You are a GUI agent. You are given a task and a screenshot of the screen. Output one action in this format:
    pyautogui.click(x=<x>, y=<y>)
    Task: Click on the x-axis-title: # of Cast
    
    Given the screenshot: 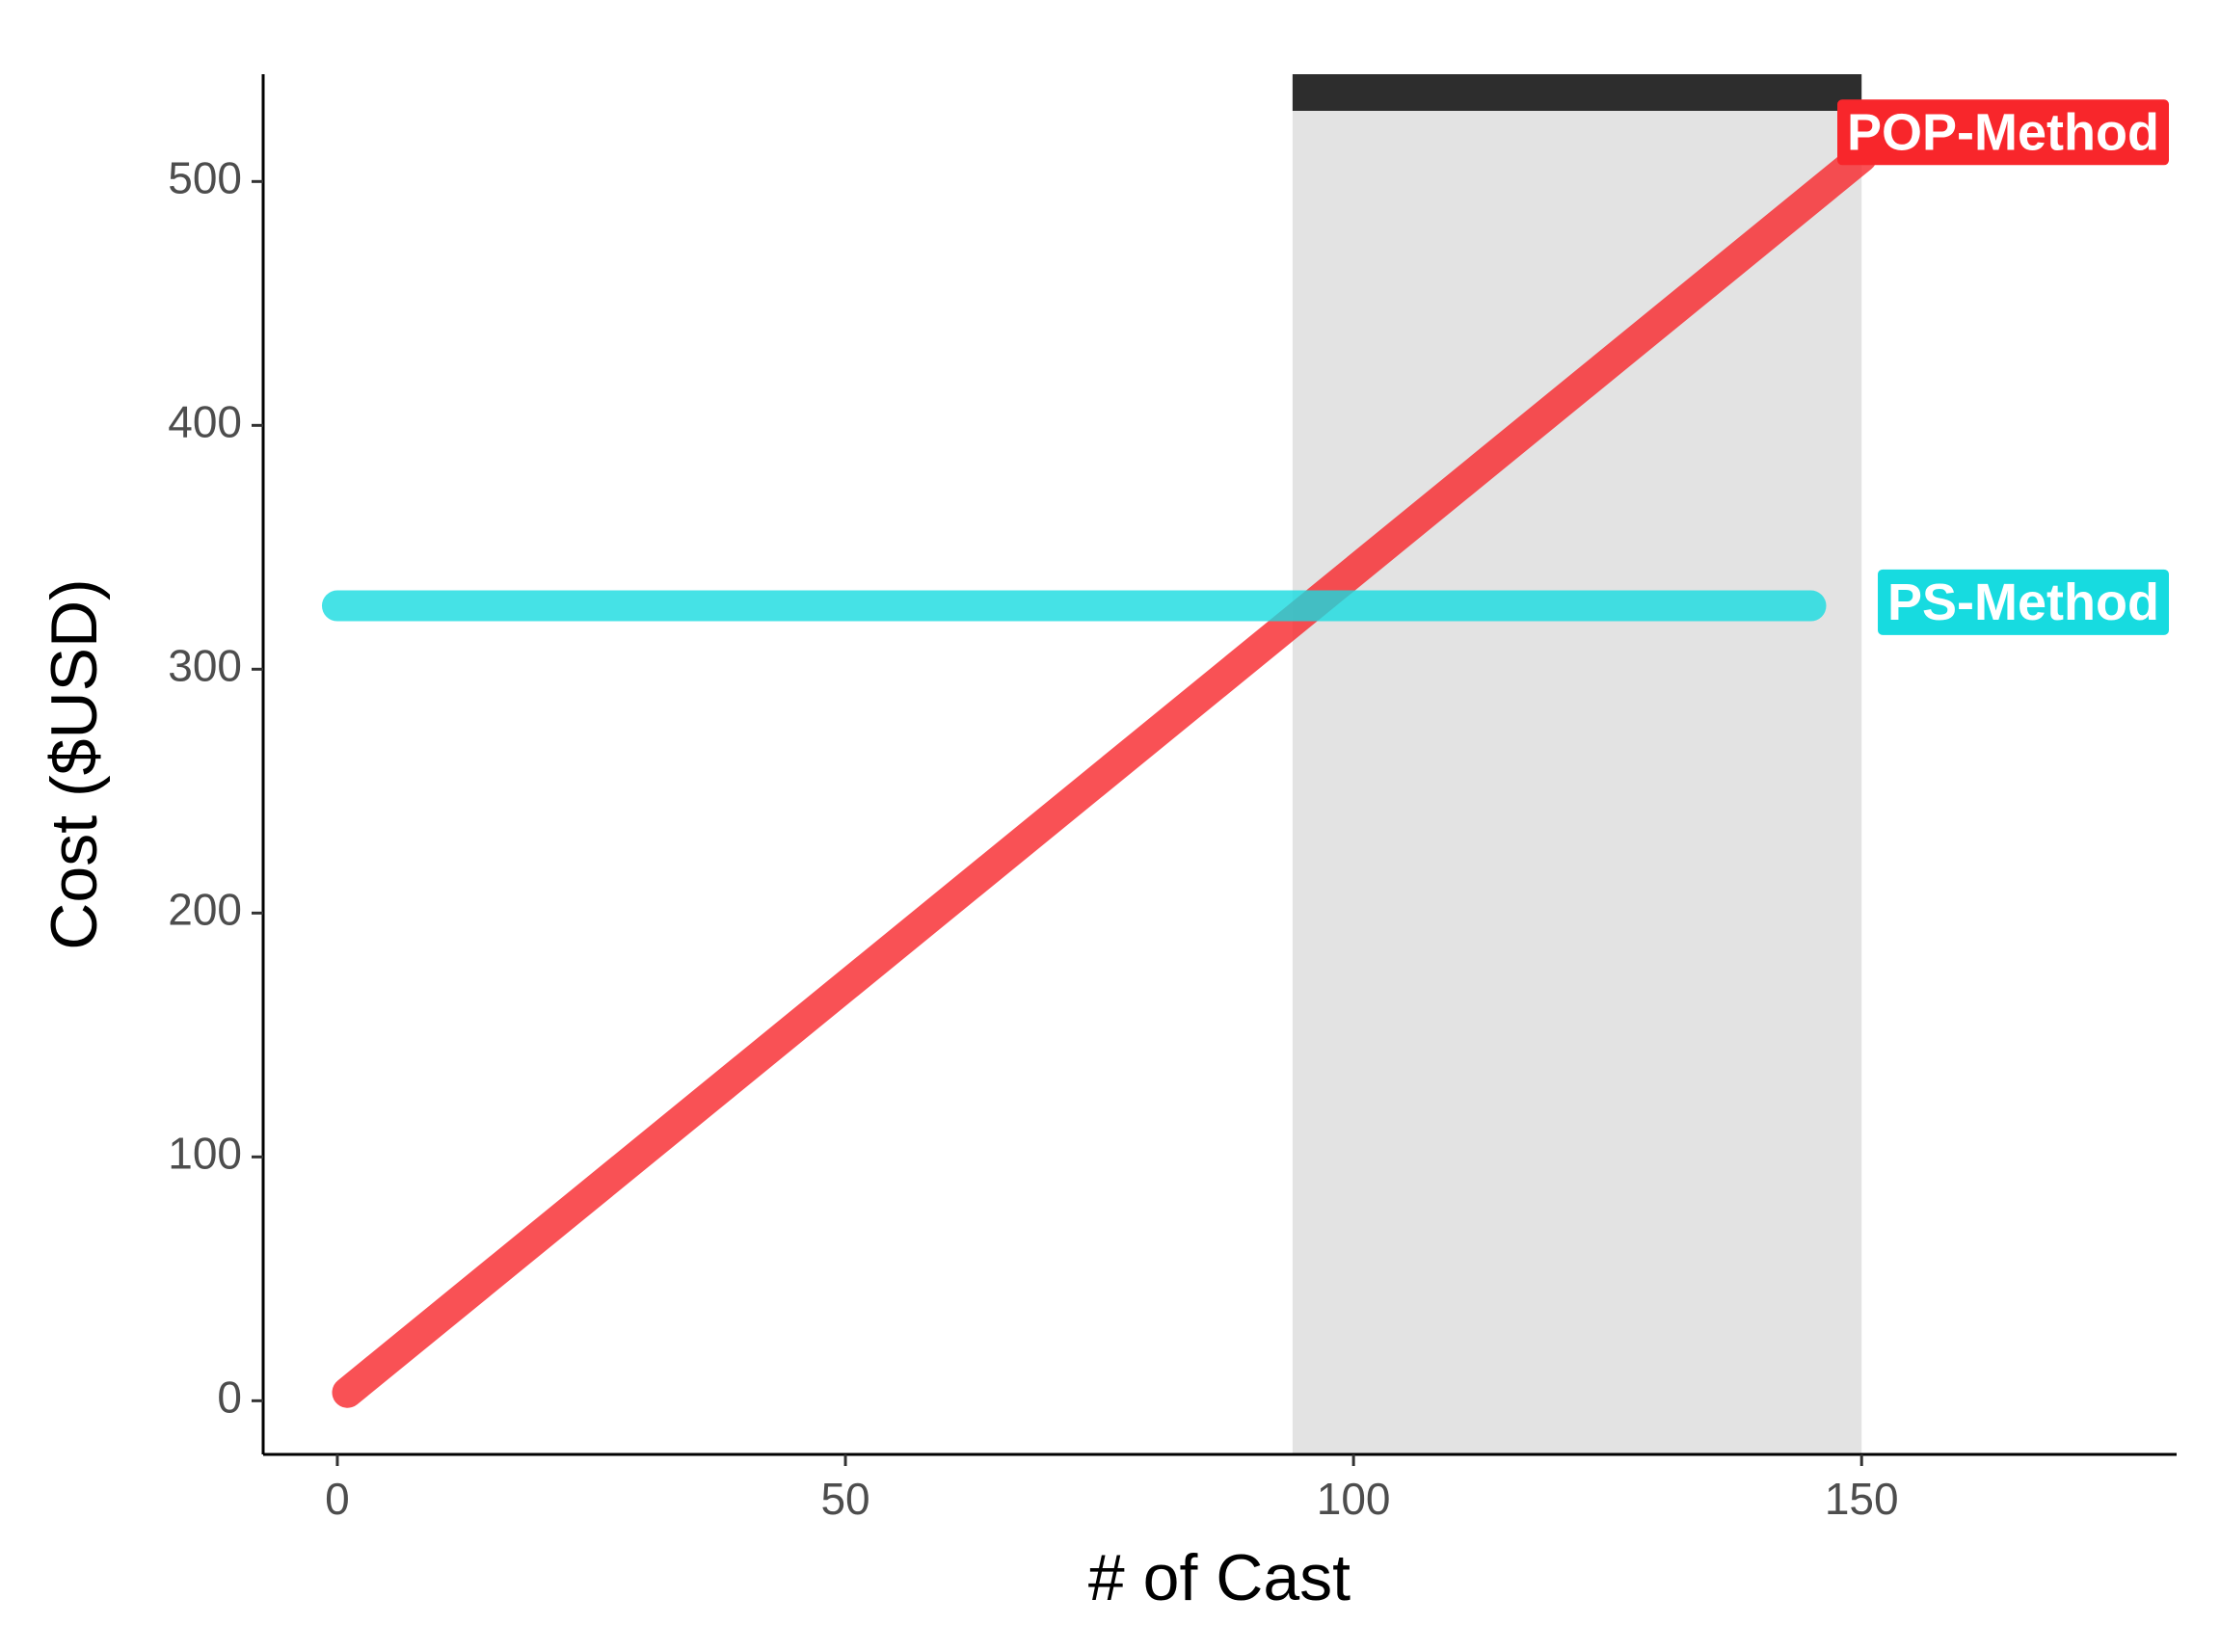 What is the action you would take?
    pyautogui.click(x=1219, y=1578)
    